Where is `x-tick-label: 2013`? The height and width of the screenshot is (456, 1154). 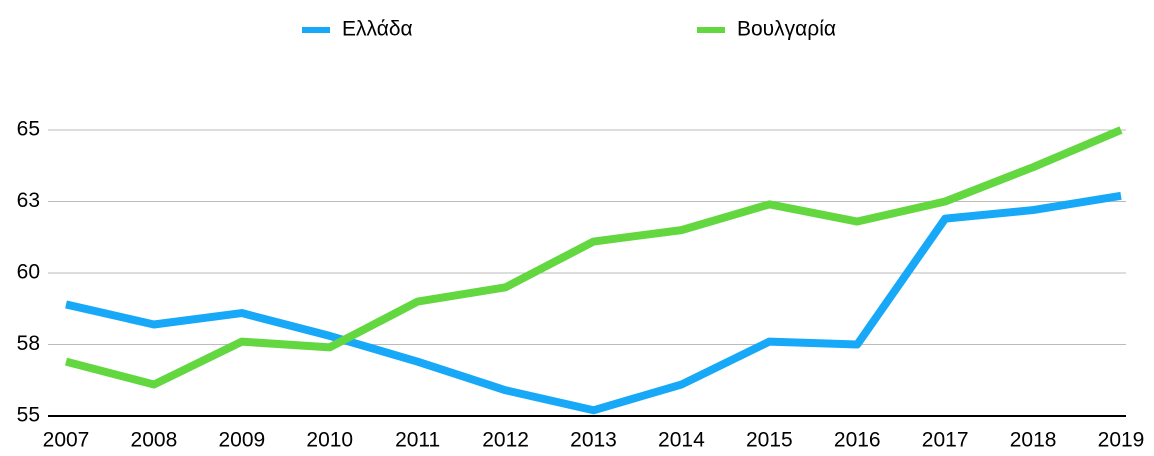
x-tick-label: 2013 is located at coordinates (593, 440).